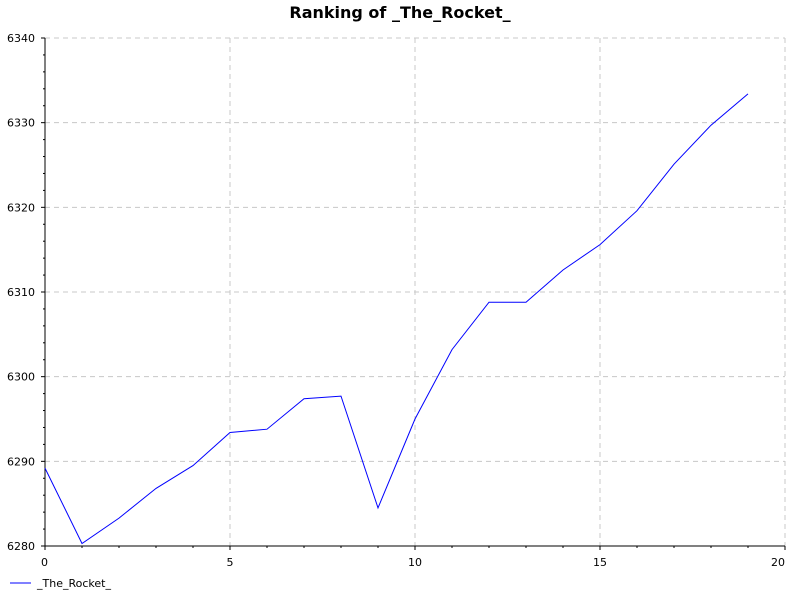 This screenshot has width=800, height=600. Describe the element at coordinates (600, 562) in the screenshot. I see `x-tick-label: 15` at that location.